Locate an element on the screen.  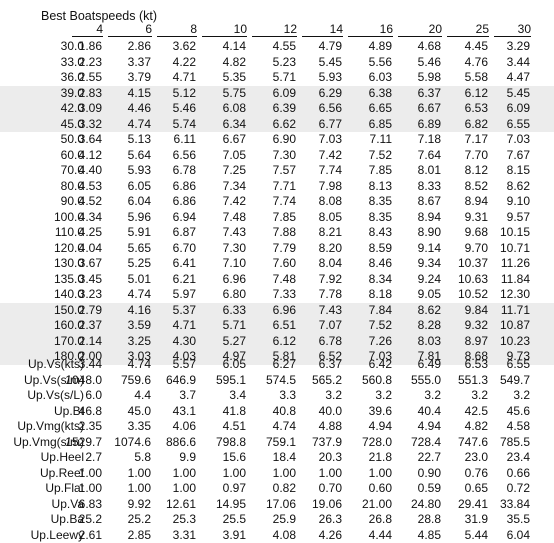
table-cell: 10.52 is located at coordinates (473, 295).